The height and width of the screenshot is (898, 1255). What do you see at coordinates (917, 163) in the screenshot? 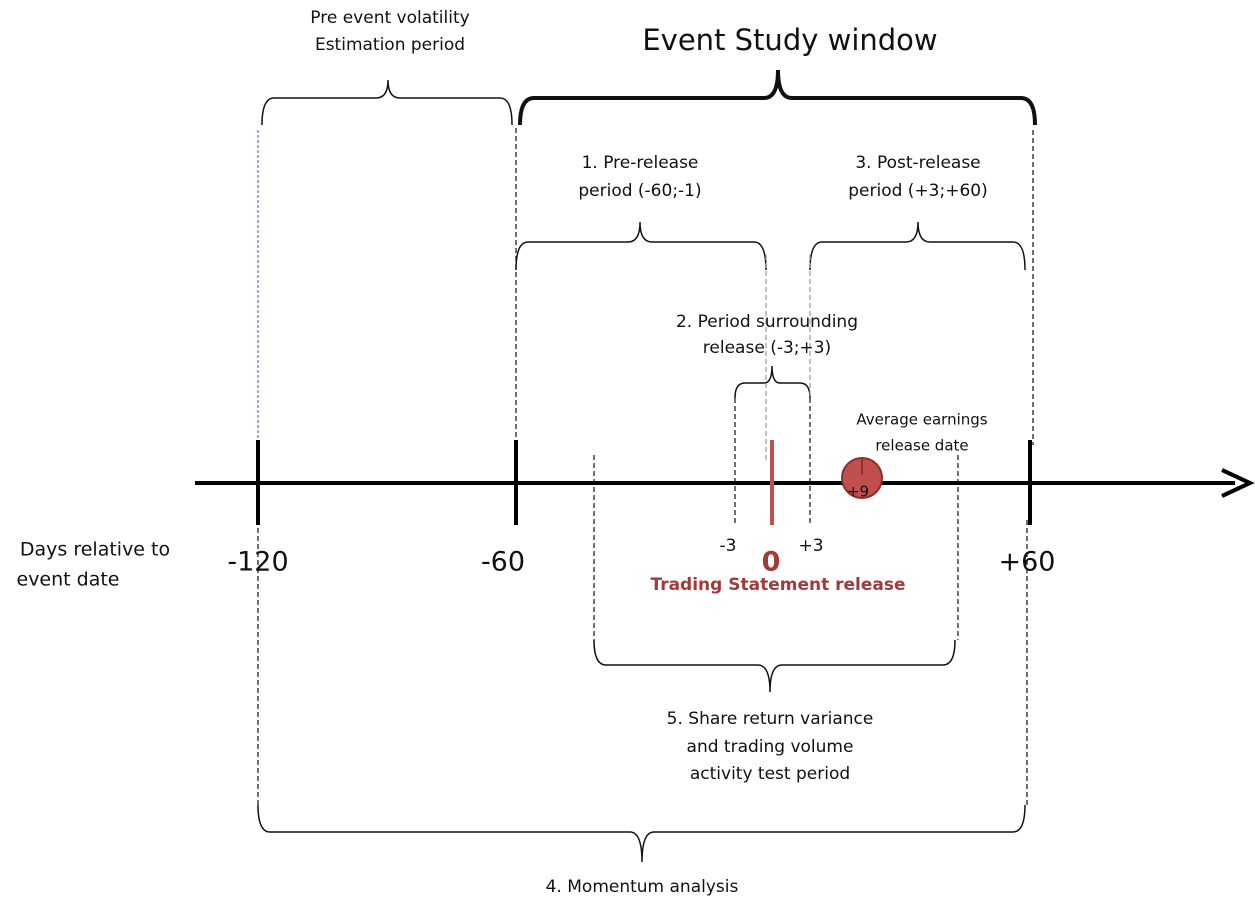
I see `label: 3. Post-release` at bounding box center [917, 163].